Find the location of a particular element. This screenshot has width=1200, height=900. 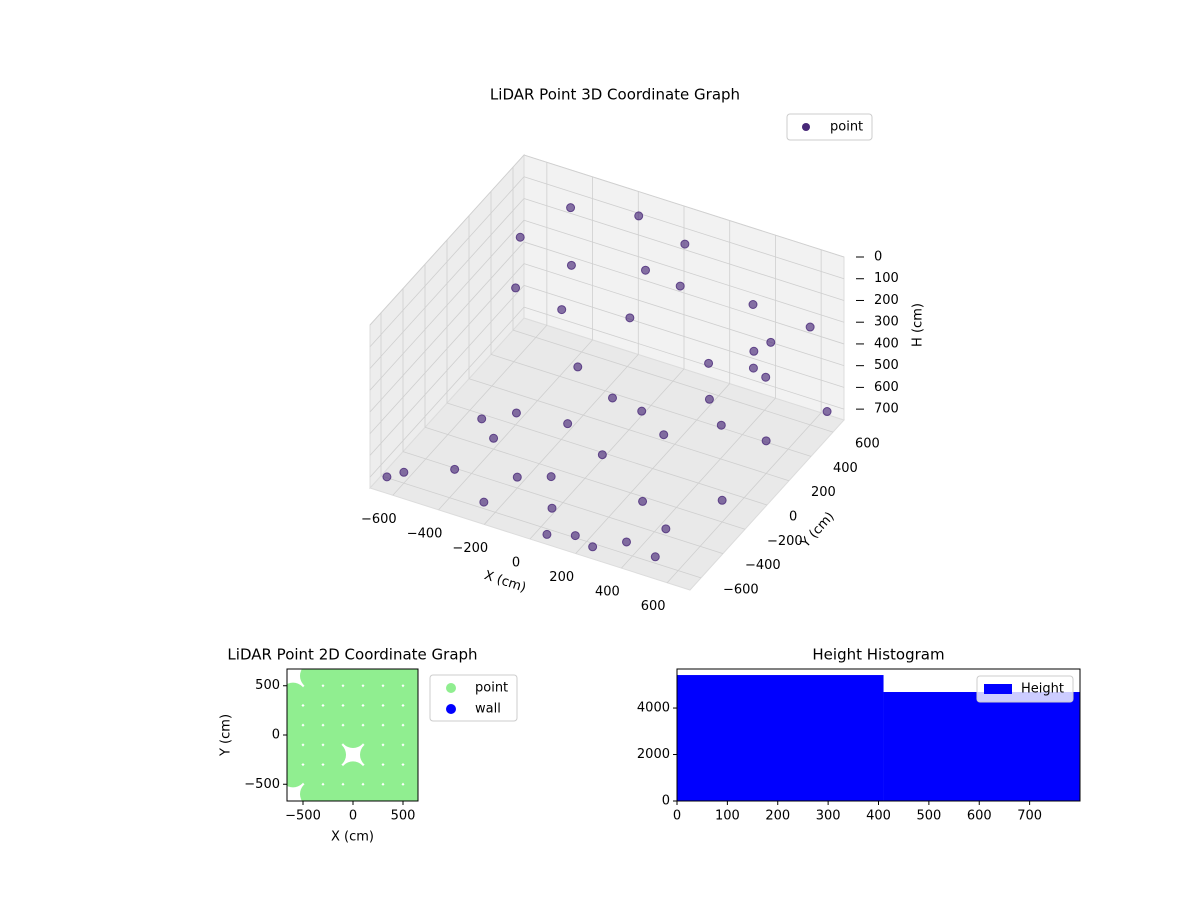

y-tick-label: −400 is located at coordinates (763, 565).